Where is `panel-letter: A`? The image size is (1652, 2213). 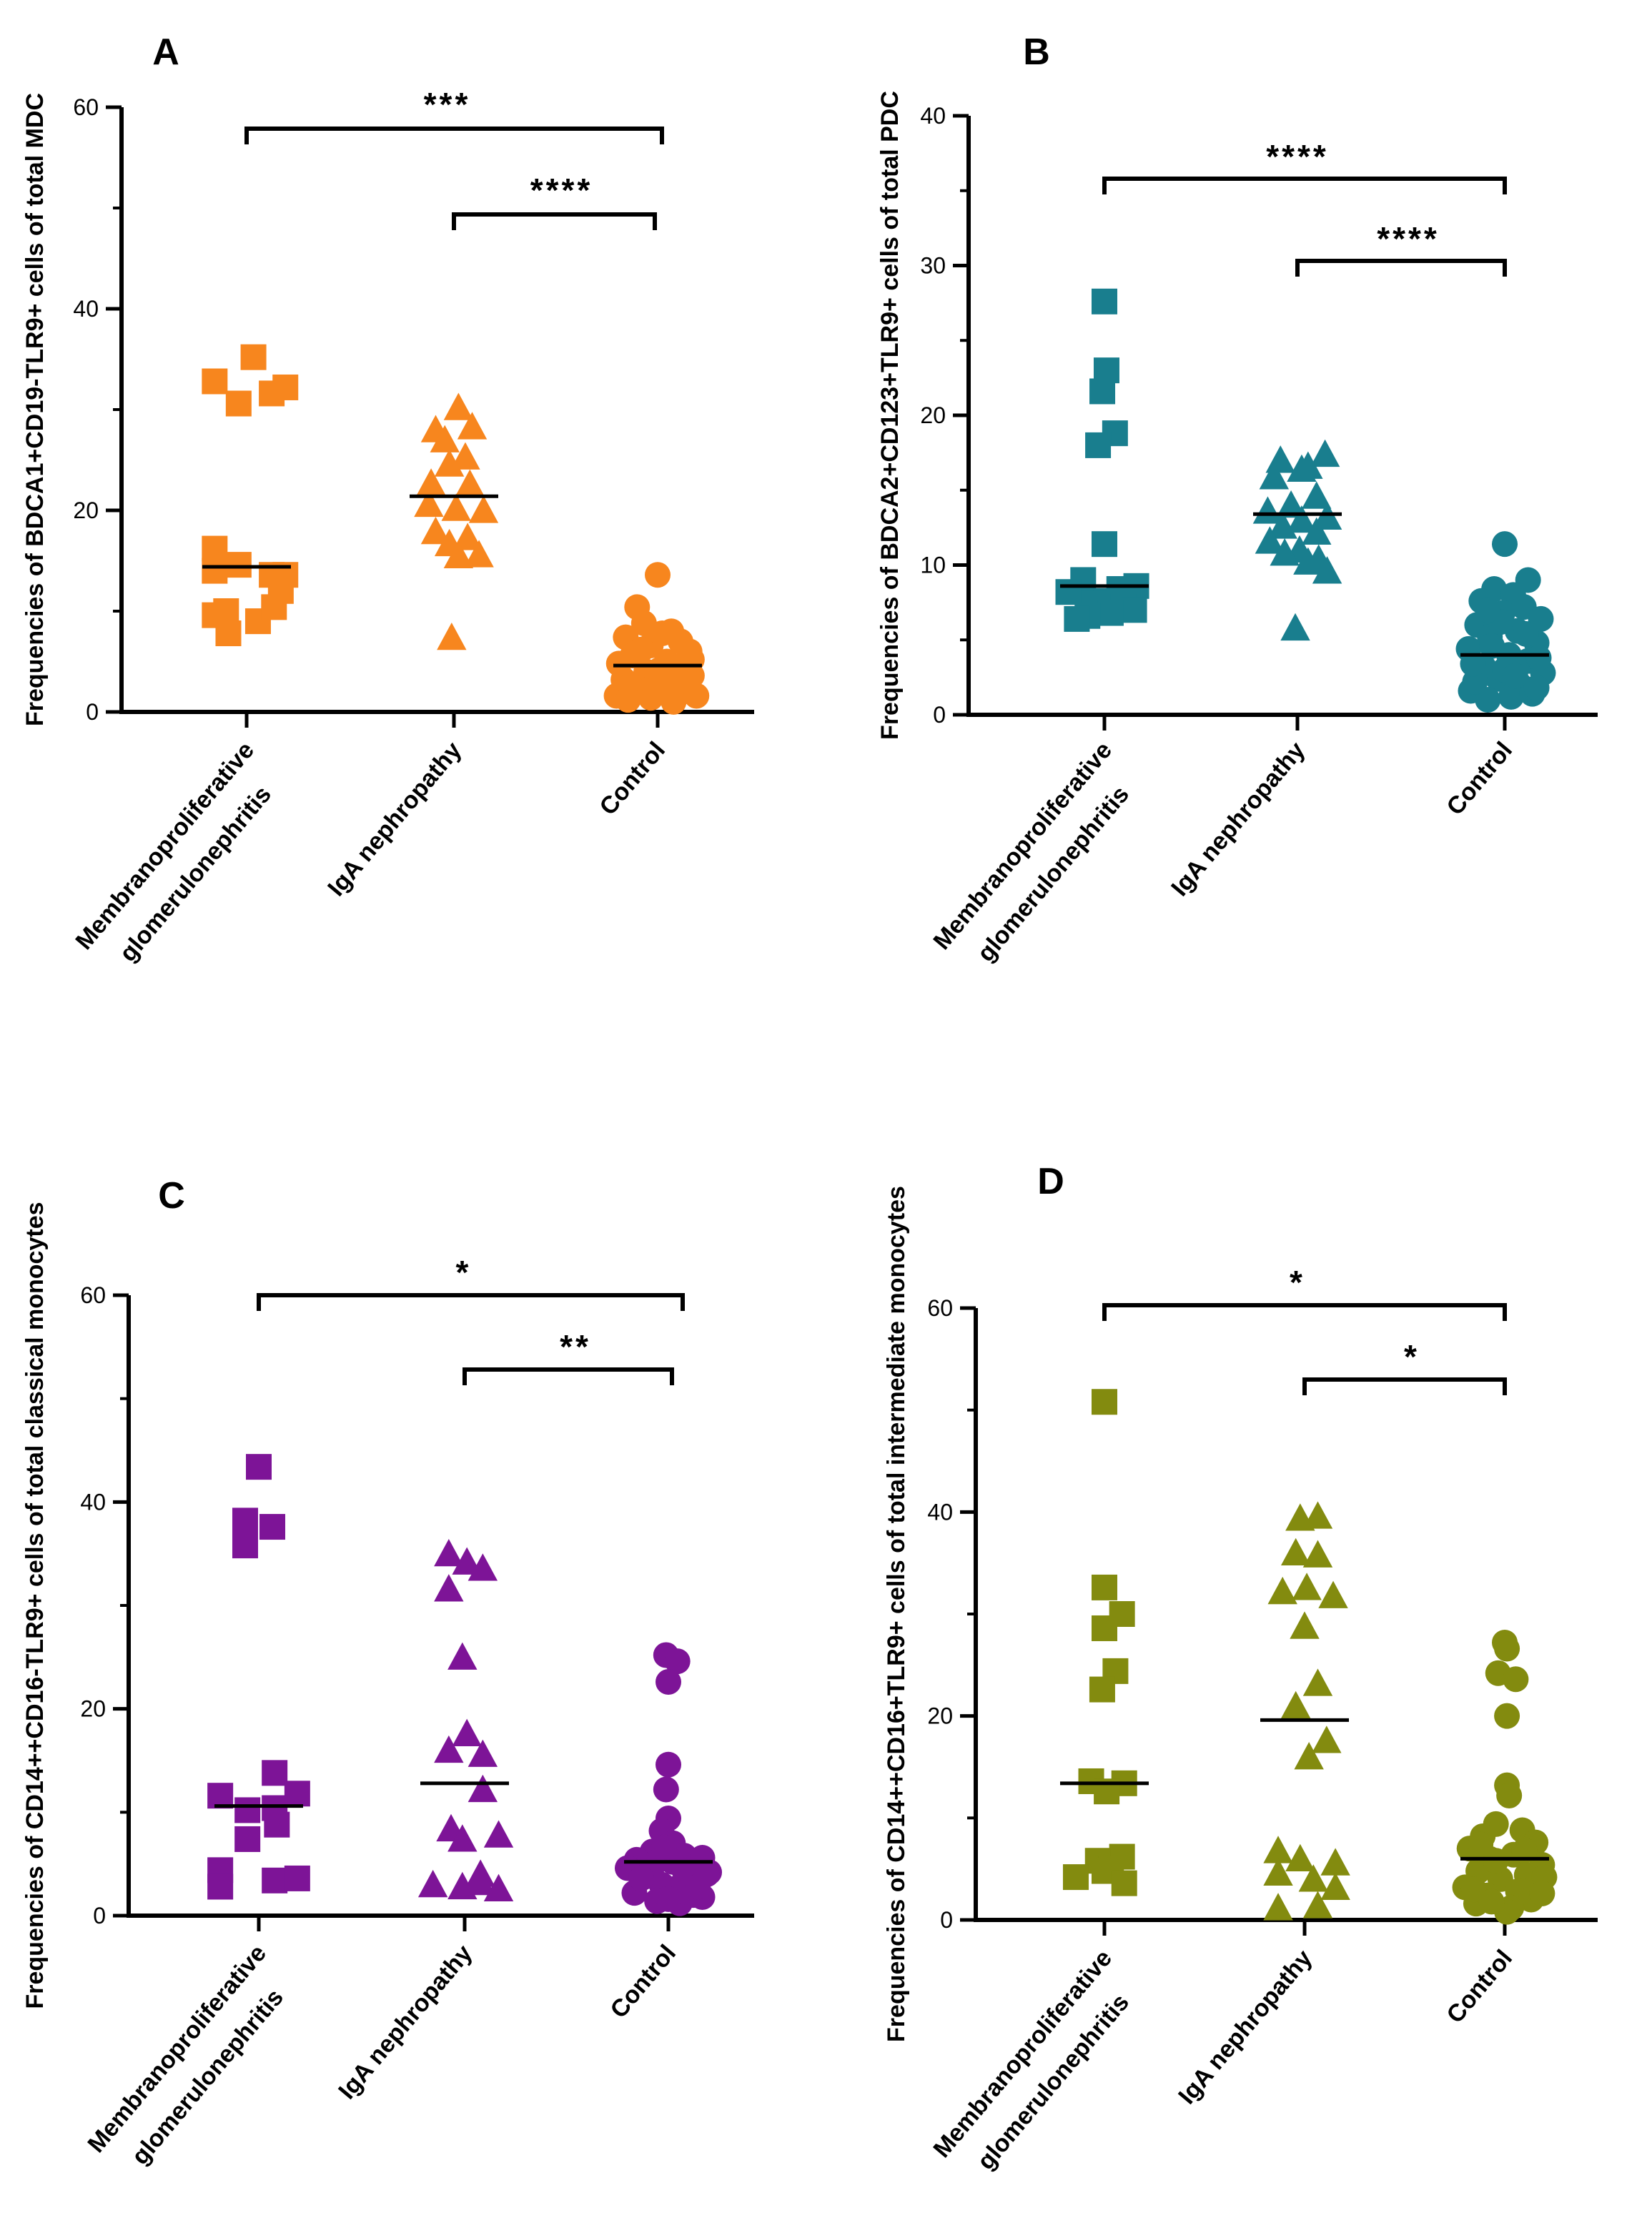
panel-letter: A is located at coordinates (166, 52).